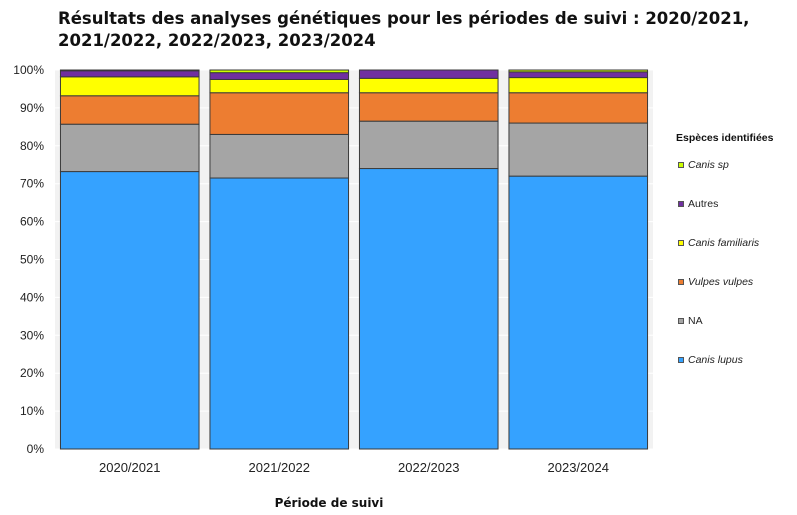 This screenshot has width=797, height=515. Describe the element at coordinates (736, 322) in the screenshot. I see `legend-item: NA` at that location.